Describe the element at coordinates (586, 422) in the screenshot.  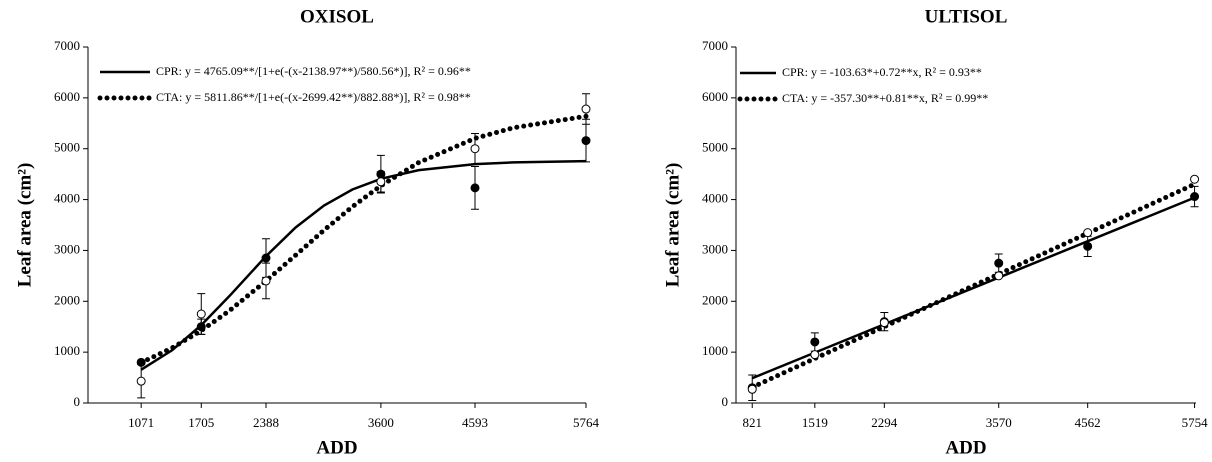
I see `x-tick-label: 5764` at that location.